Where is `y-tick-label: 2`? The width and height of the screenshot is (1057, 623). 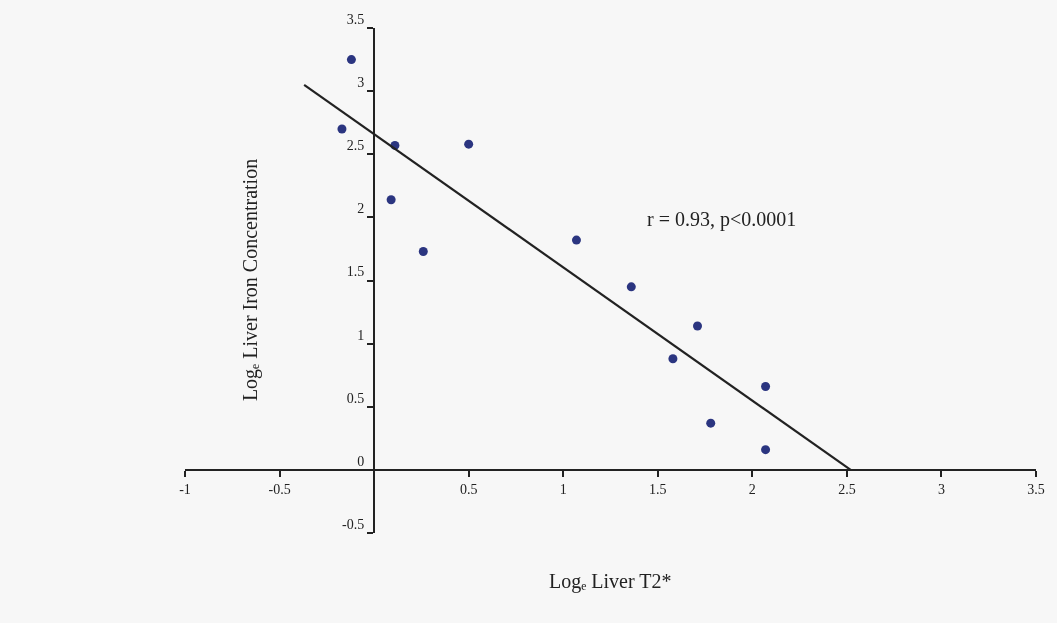
y-tick-label: 2 is located at coordinates (361, 209).